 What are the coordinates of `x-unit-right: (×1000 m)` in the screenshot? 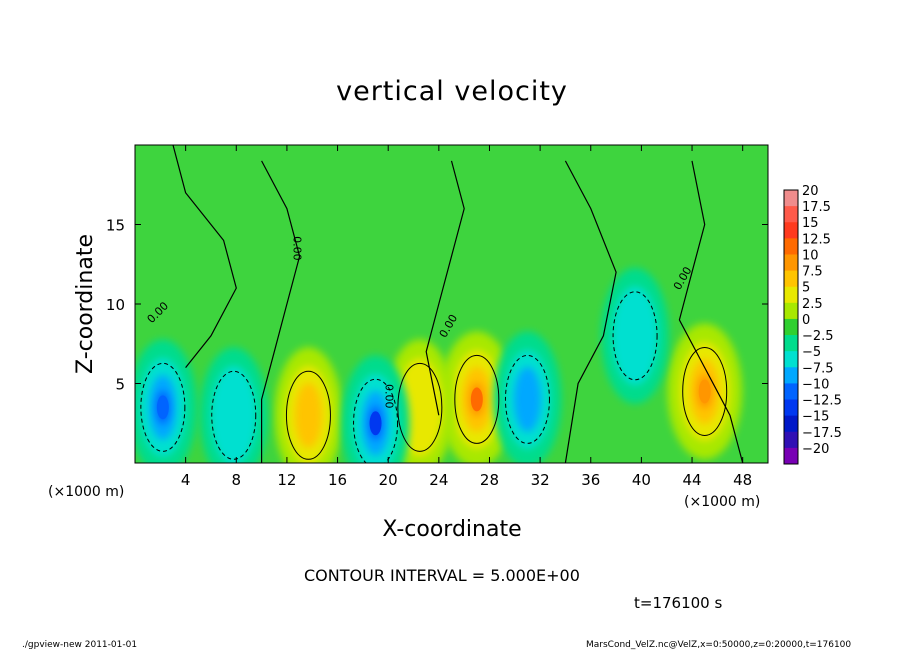 It's located at (722, 502).